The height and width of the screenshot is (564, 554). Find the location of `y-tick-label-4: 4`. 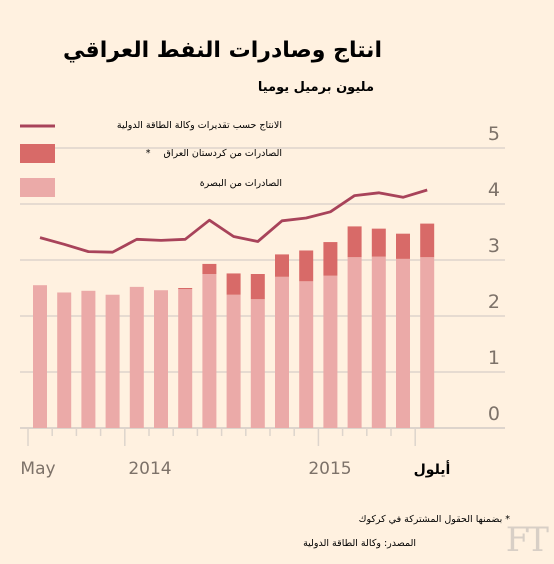

y-tick-label-4: 4 is located at coordinates (494, 190).